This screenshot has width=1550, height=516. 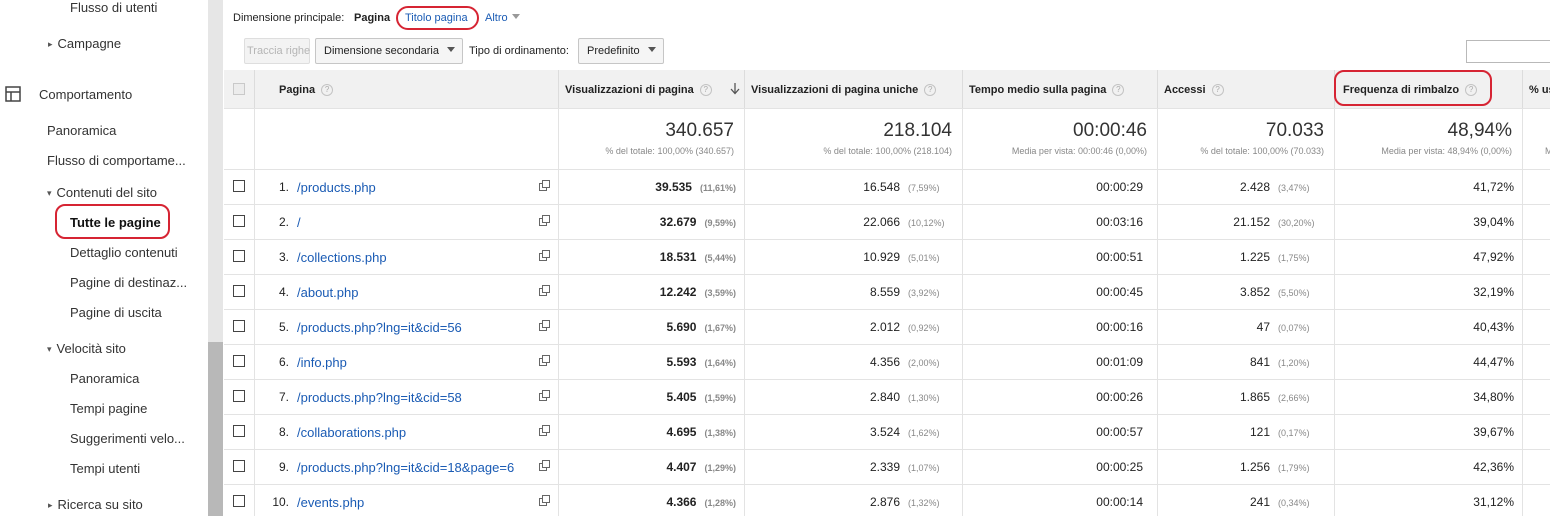 I want to click on sidebar-item-velocita-sito: ▾ Velocità sito, so click(x=86, y=348).